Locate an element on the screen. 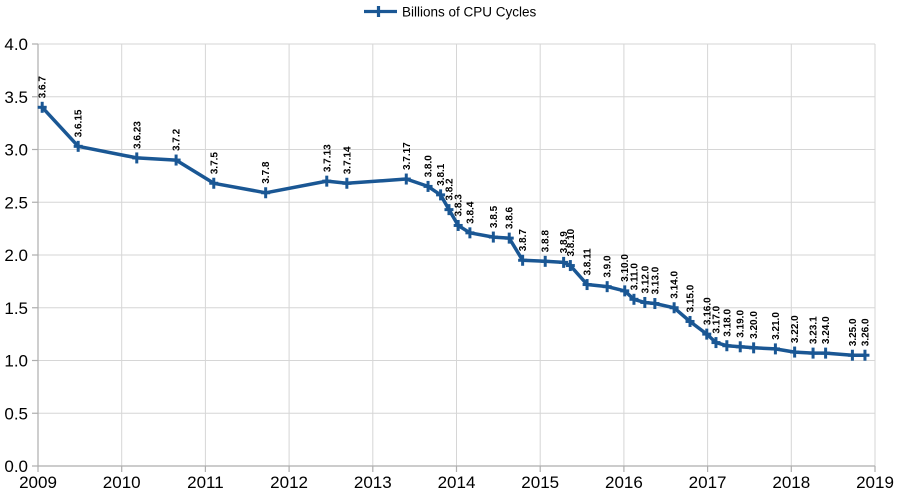 The image size is (899, 501). data-point-label: 3.8.2 is located at coordinates (449, 189).